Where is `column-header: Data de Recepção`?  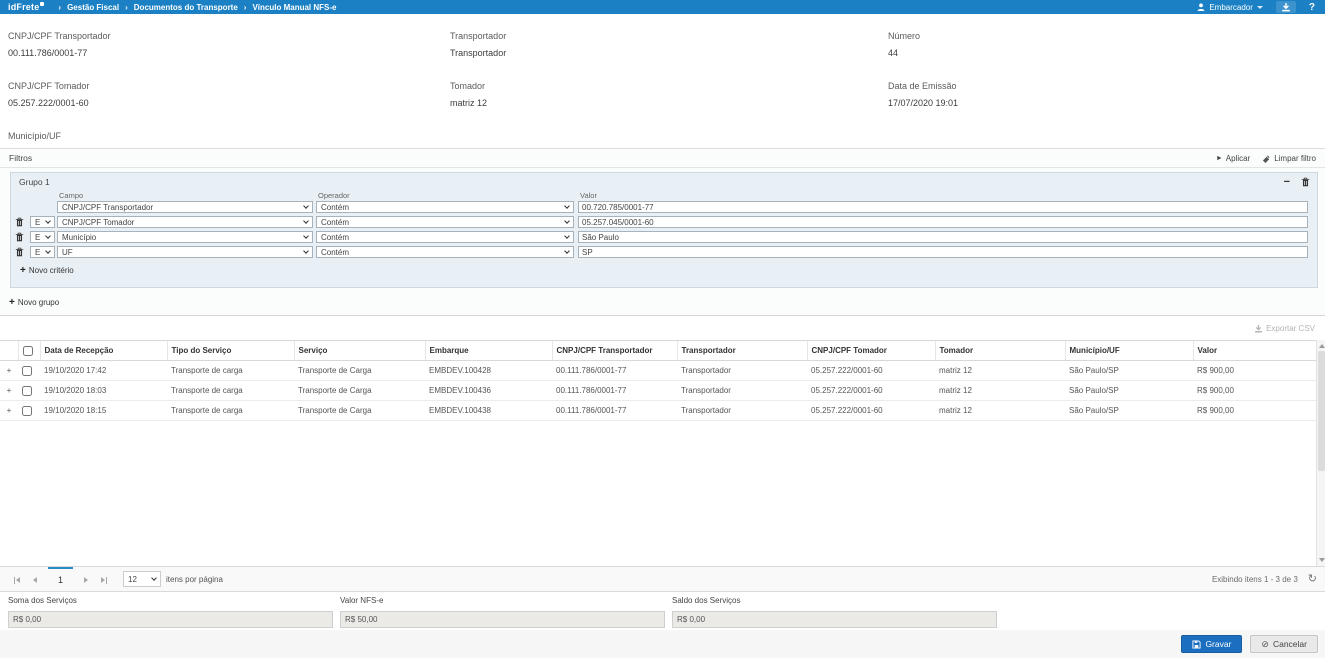
column-header: Data de Recepção is located at coordinates (103, 350).